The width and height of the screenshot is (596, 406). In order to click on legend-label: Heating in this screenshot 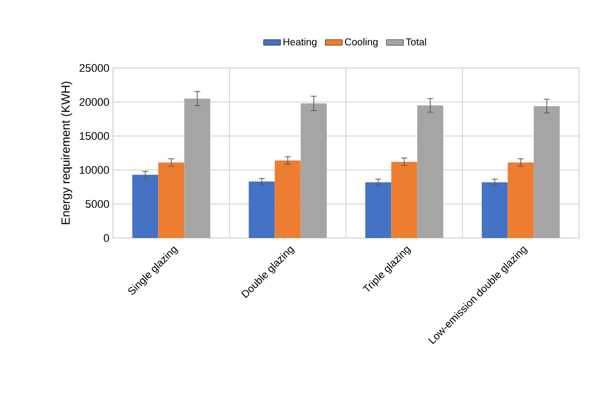, I will do `click(300, 43)`.